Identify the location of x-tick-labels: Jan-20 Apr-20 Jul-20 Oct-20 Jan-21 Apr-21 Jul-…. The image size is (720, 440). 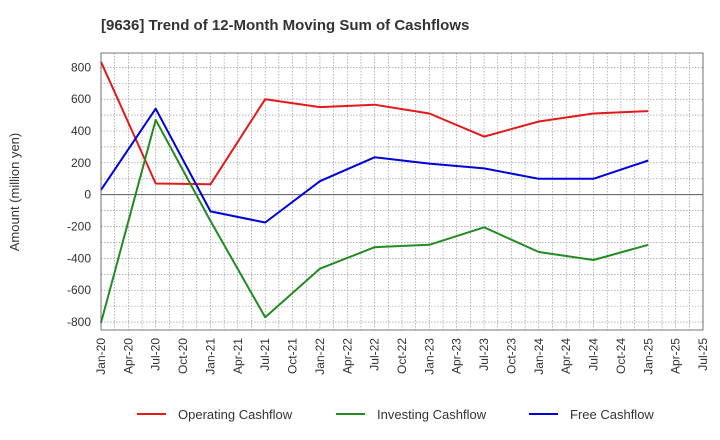
(402, 356).